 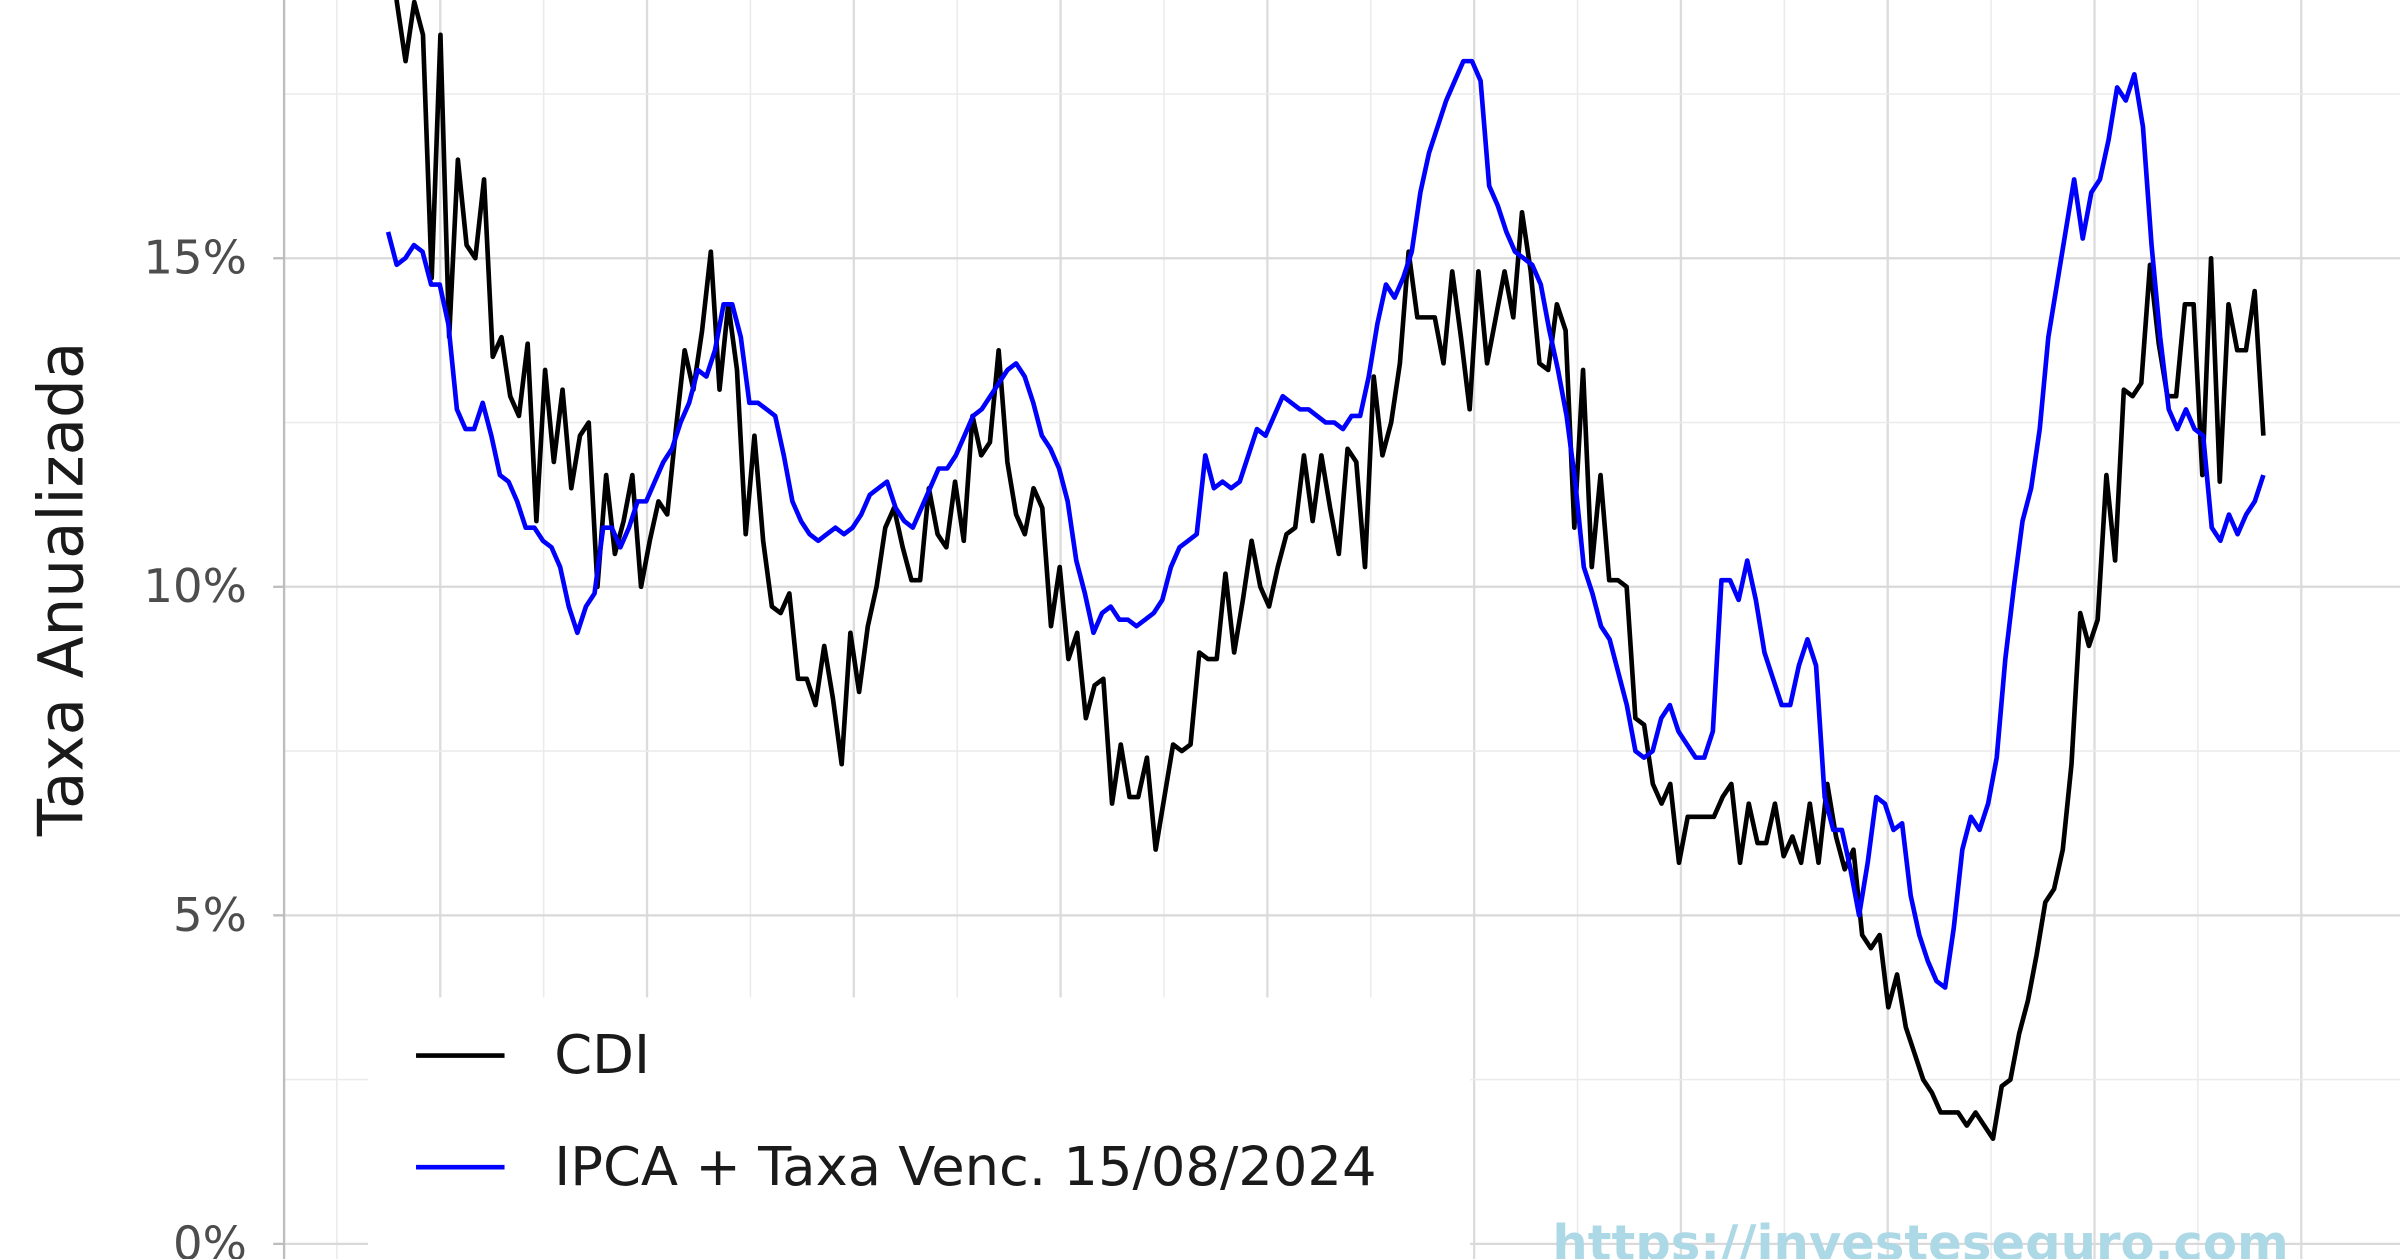 I want to click on y-tick-label: 0%, so click(x=210, y=1238).